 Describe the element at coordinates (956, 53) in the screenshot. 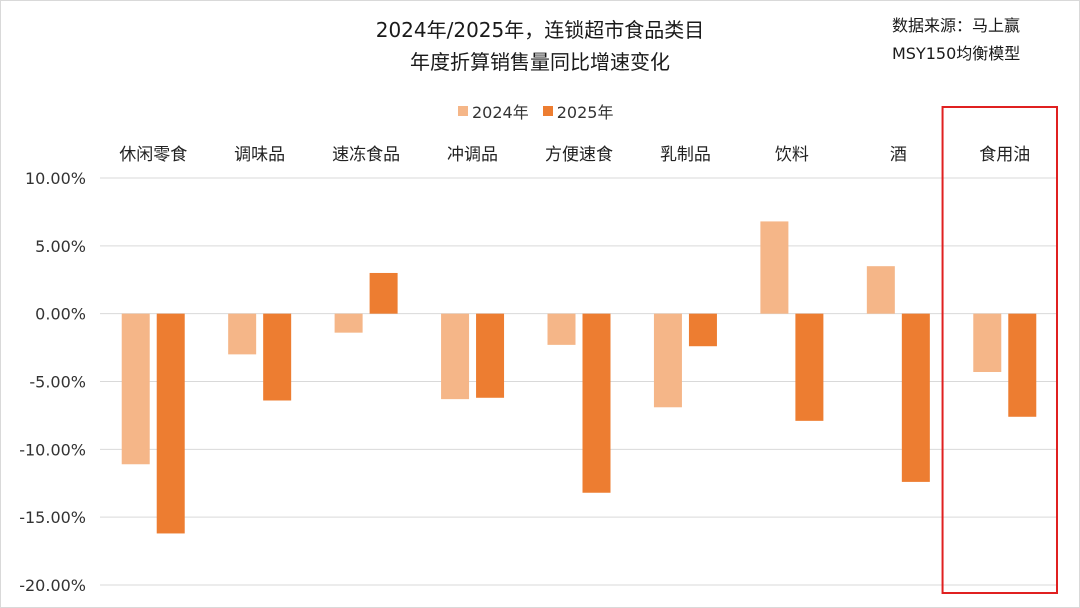

I see `data-source-line2: MSY150均衡模型` at that location.